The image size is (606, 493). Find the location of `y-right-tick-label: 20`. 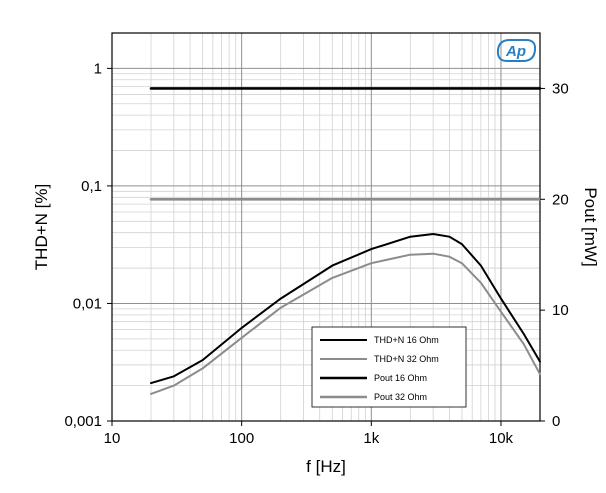

y-right-tick-label: 20 is located at coordinates (560, 199).